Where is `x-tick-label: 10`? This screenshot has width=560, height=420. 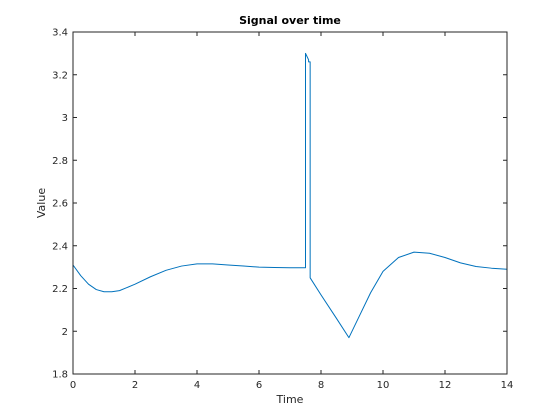 x-tick-label: 10 is located at coordinates (383, 385).